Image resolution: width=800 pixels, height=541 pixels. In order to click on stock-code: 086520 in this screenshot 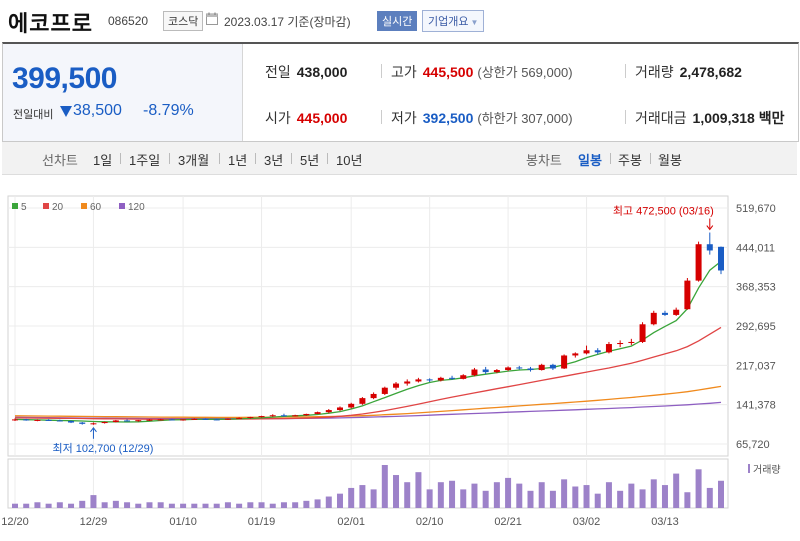, I will do `click(128, 21)`.